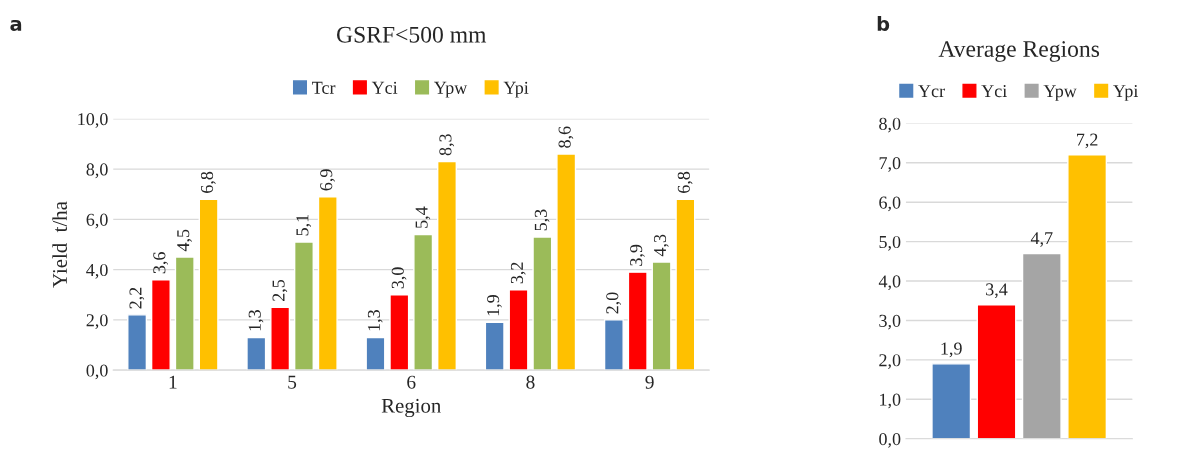 The width and height of the screenshot is (1192, 457). What do you see at coordinates (566, 137) in the screenshot?
I see `data-label: 8,6` at bounding box center [566, 137].